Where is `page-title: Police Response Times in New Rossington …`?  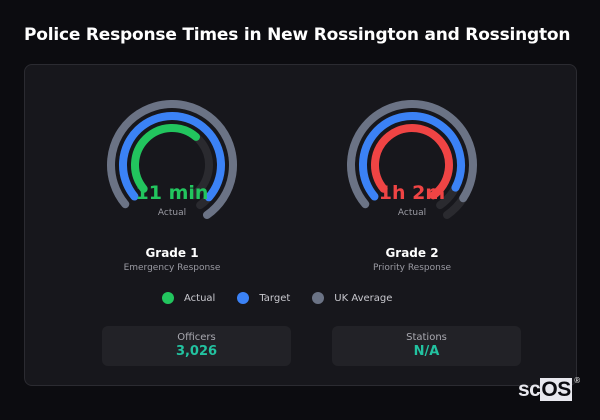
page-title: Police Response Times in New Rossington … is located at coordinates (297, 35).